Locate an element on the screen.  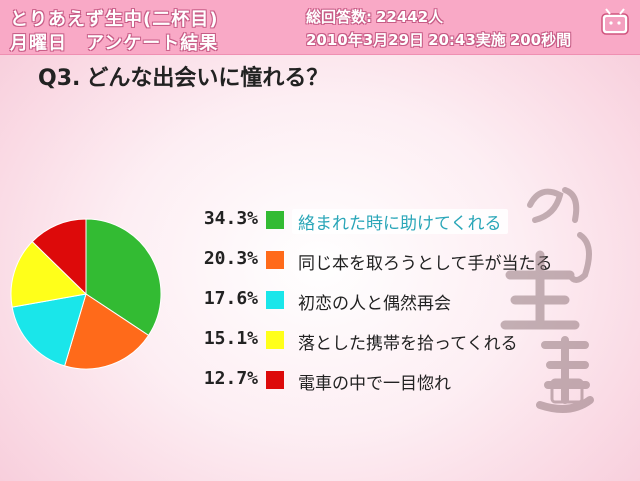
program-title: とりあえず生中(二杯目) is located at coordinates (114, 19).